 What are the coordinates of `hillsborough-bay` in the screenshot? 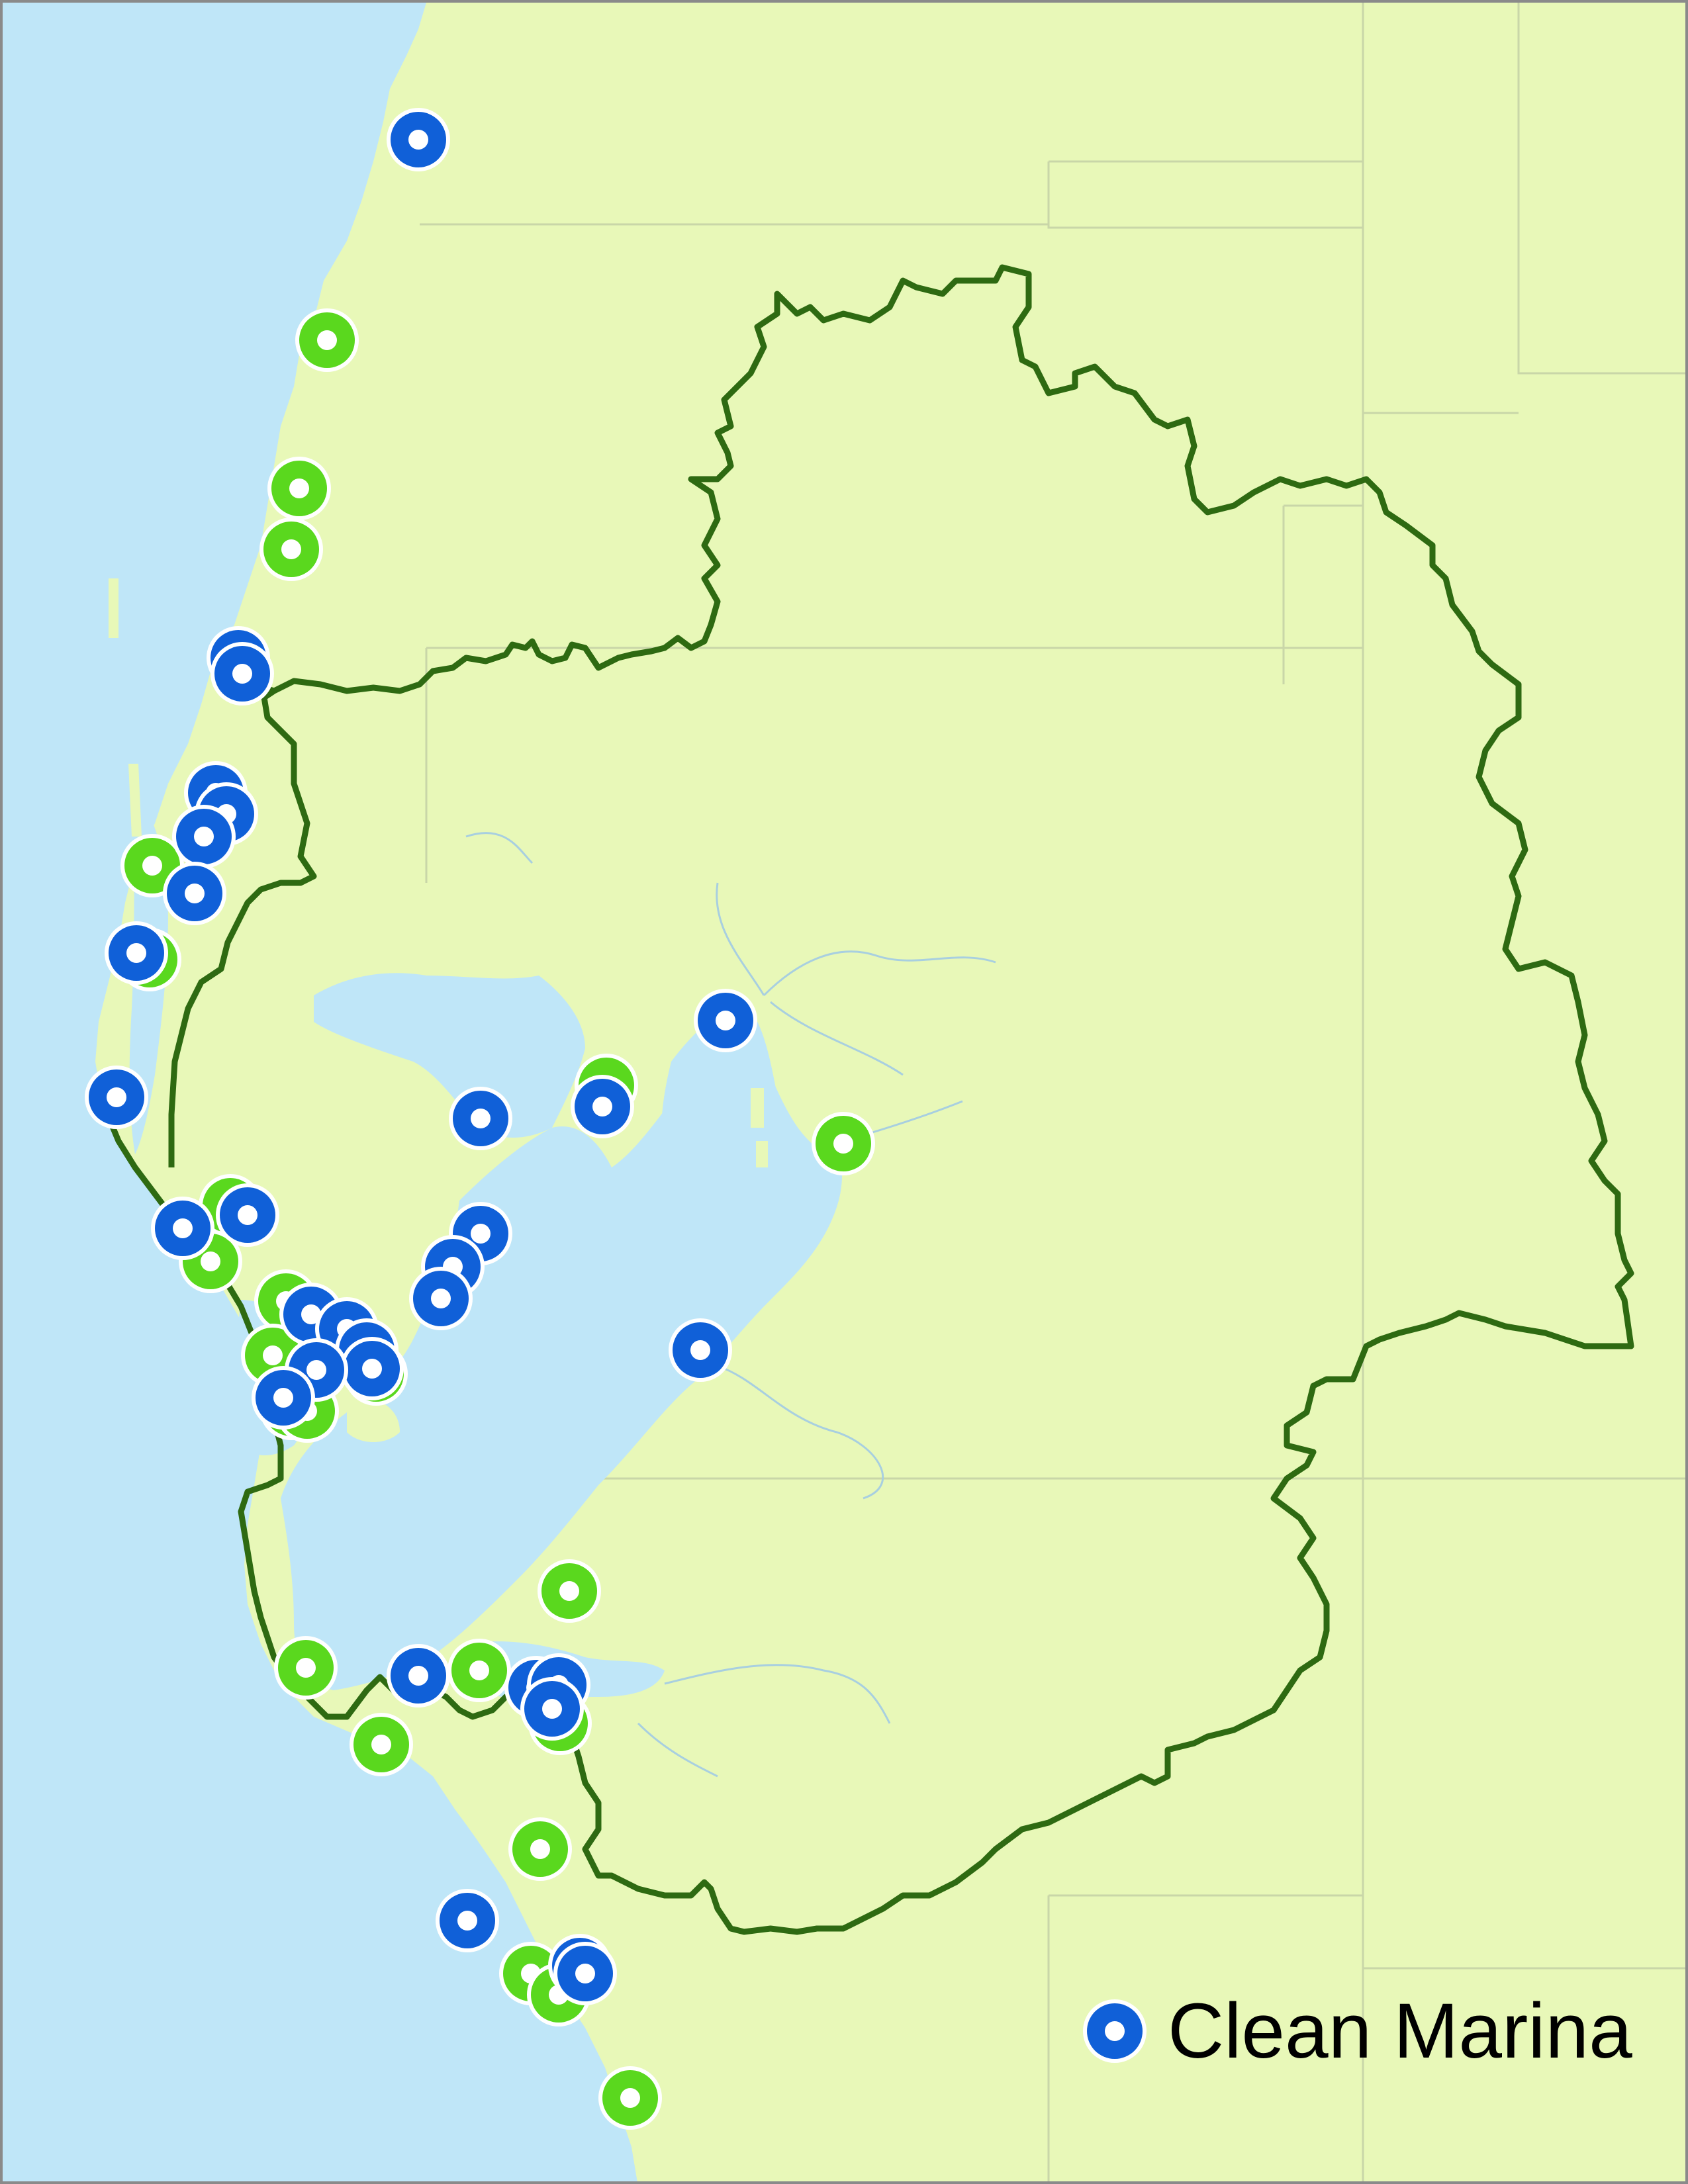 It's located at (739, 1108).